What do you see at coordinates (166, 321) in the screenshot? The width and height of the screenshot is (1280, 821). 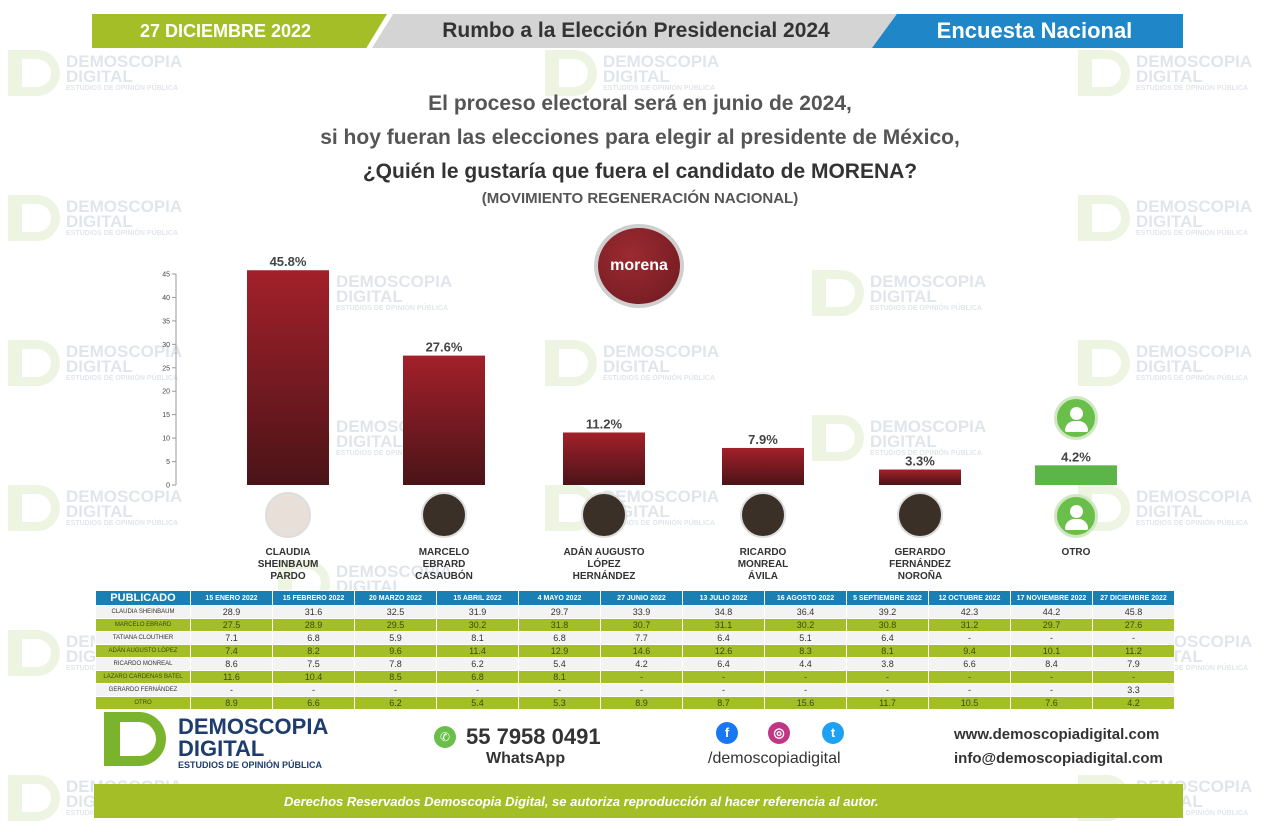 I see `y-tick-label: 35` at bounding box center [166, 321].